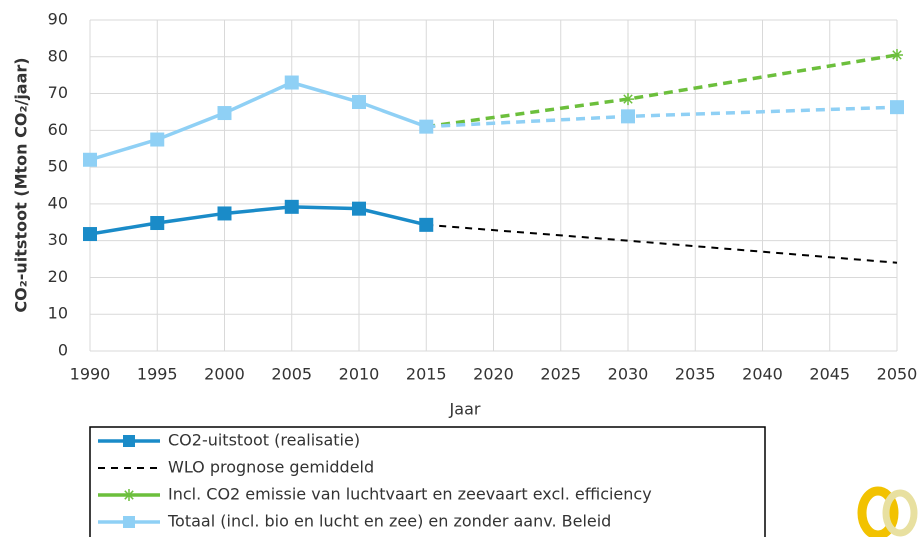 The height and width of the screenshot is (537, 922). I want to click on x-tick-label: 2015, so click(426, 374).